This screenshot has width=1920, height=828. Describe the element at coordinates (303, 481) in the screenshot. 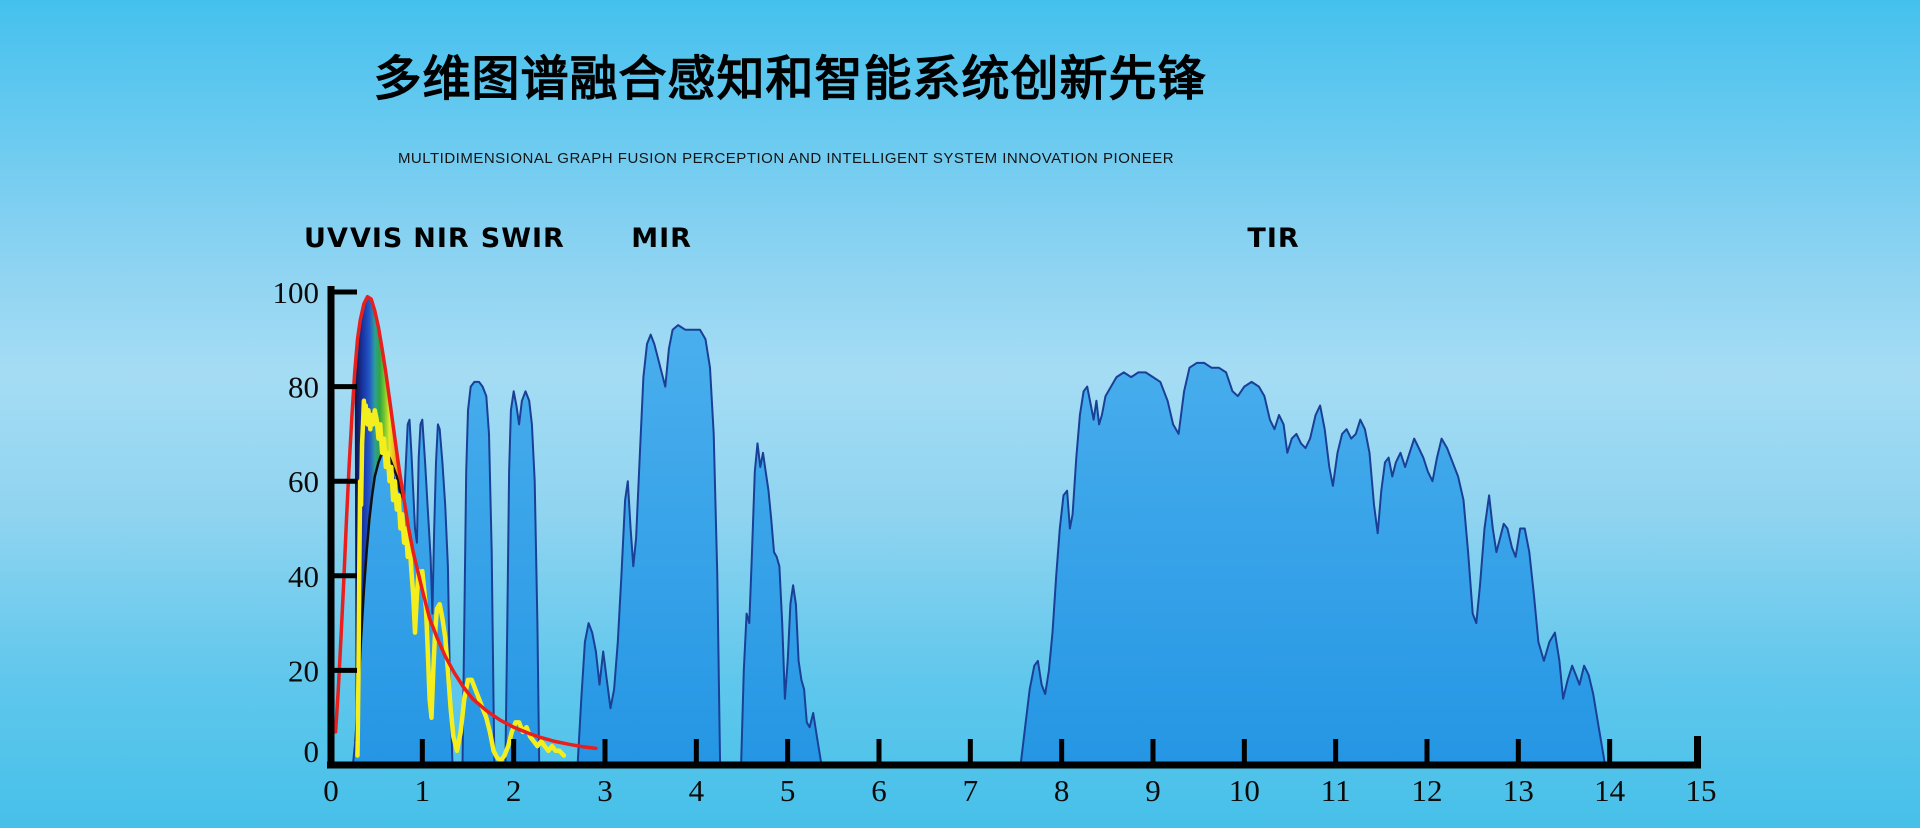

I see `y-tick-label-60: 60` at that location.